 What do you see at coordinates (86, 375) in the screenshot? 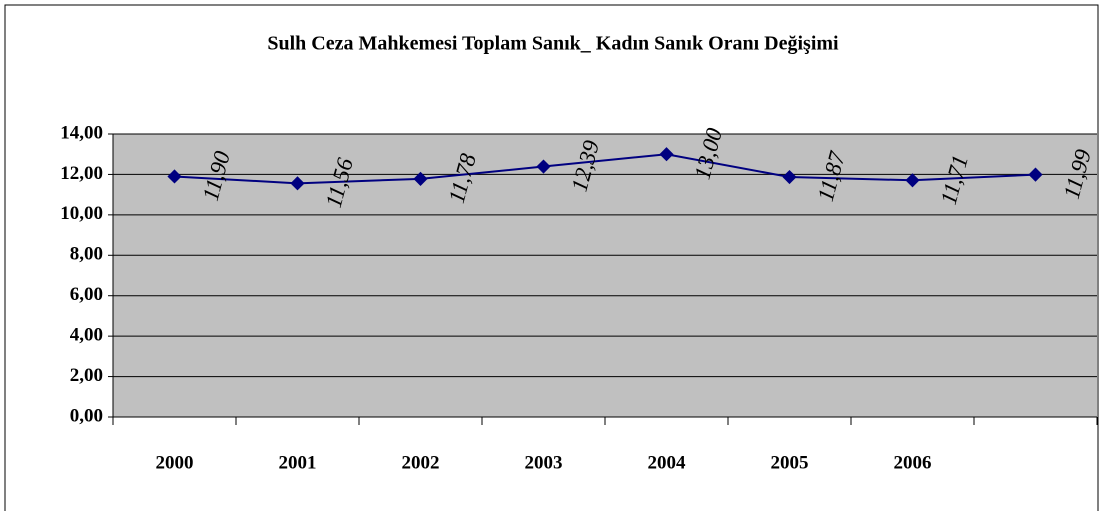
I see `y-tick-label: 2,00` at bounding box center [86, 375].